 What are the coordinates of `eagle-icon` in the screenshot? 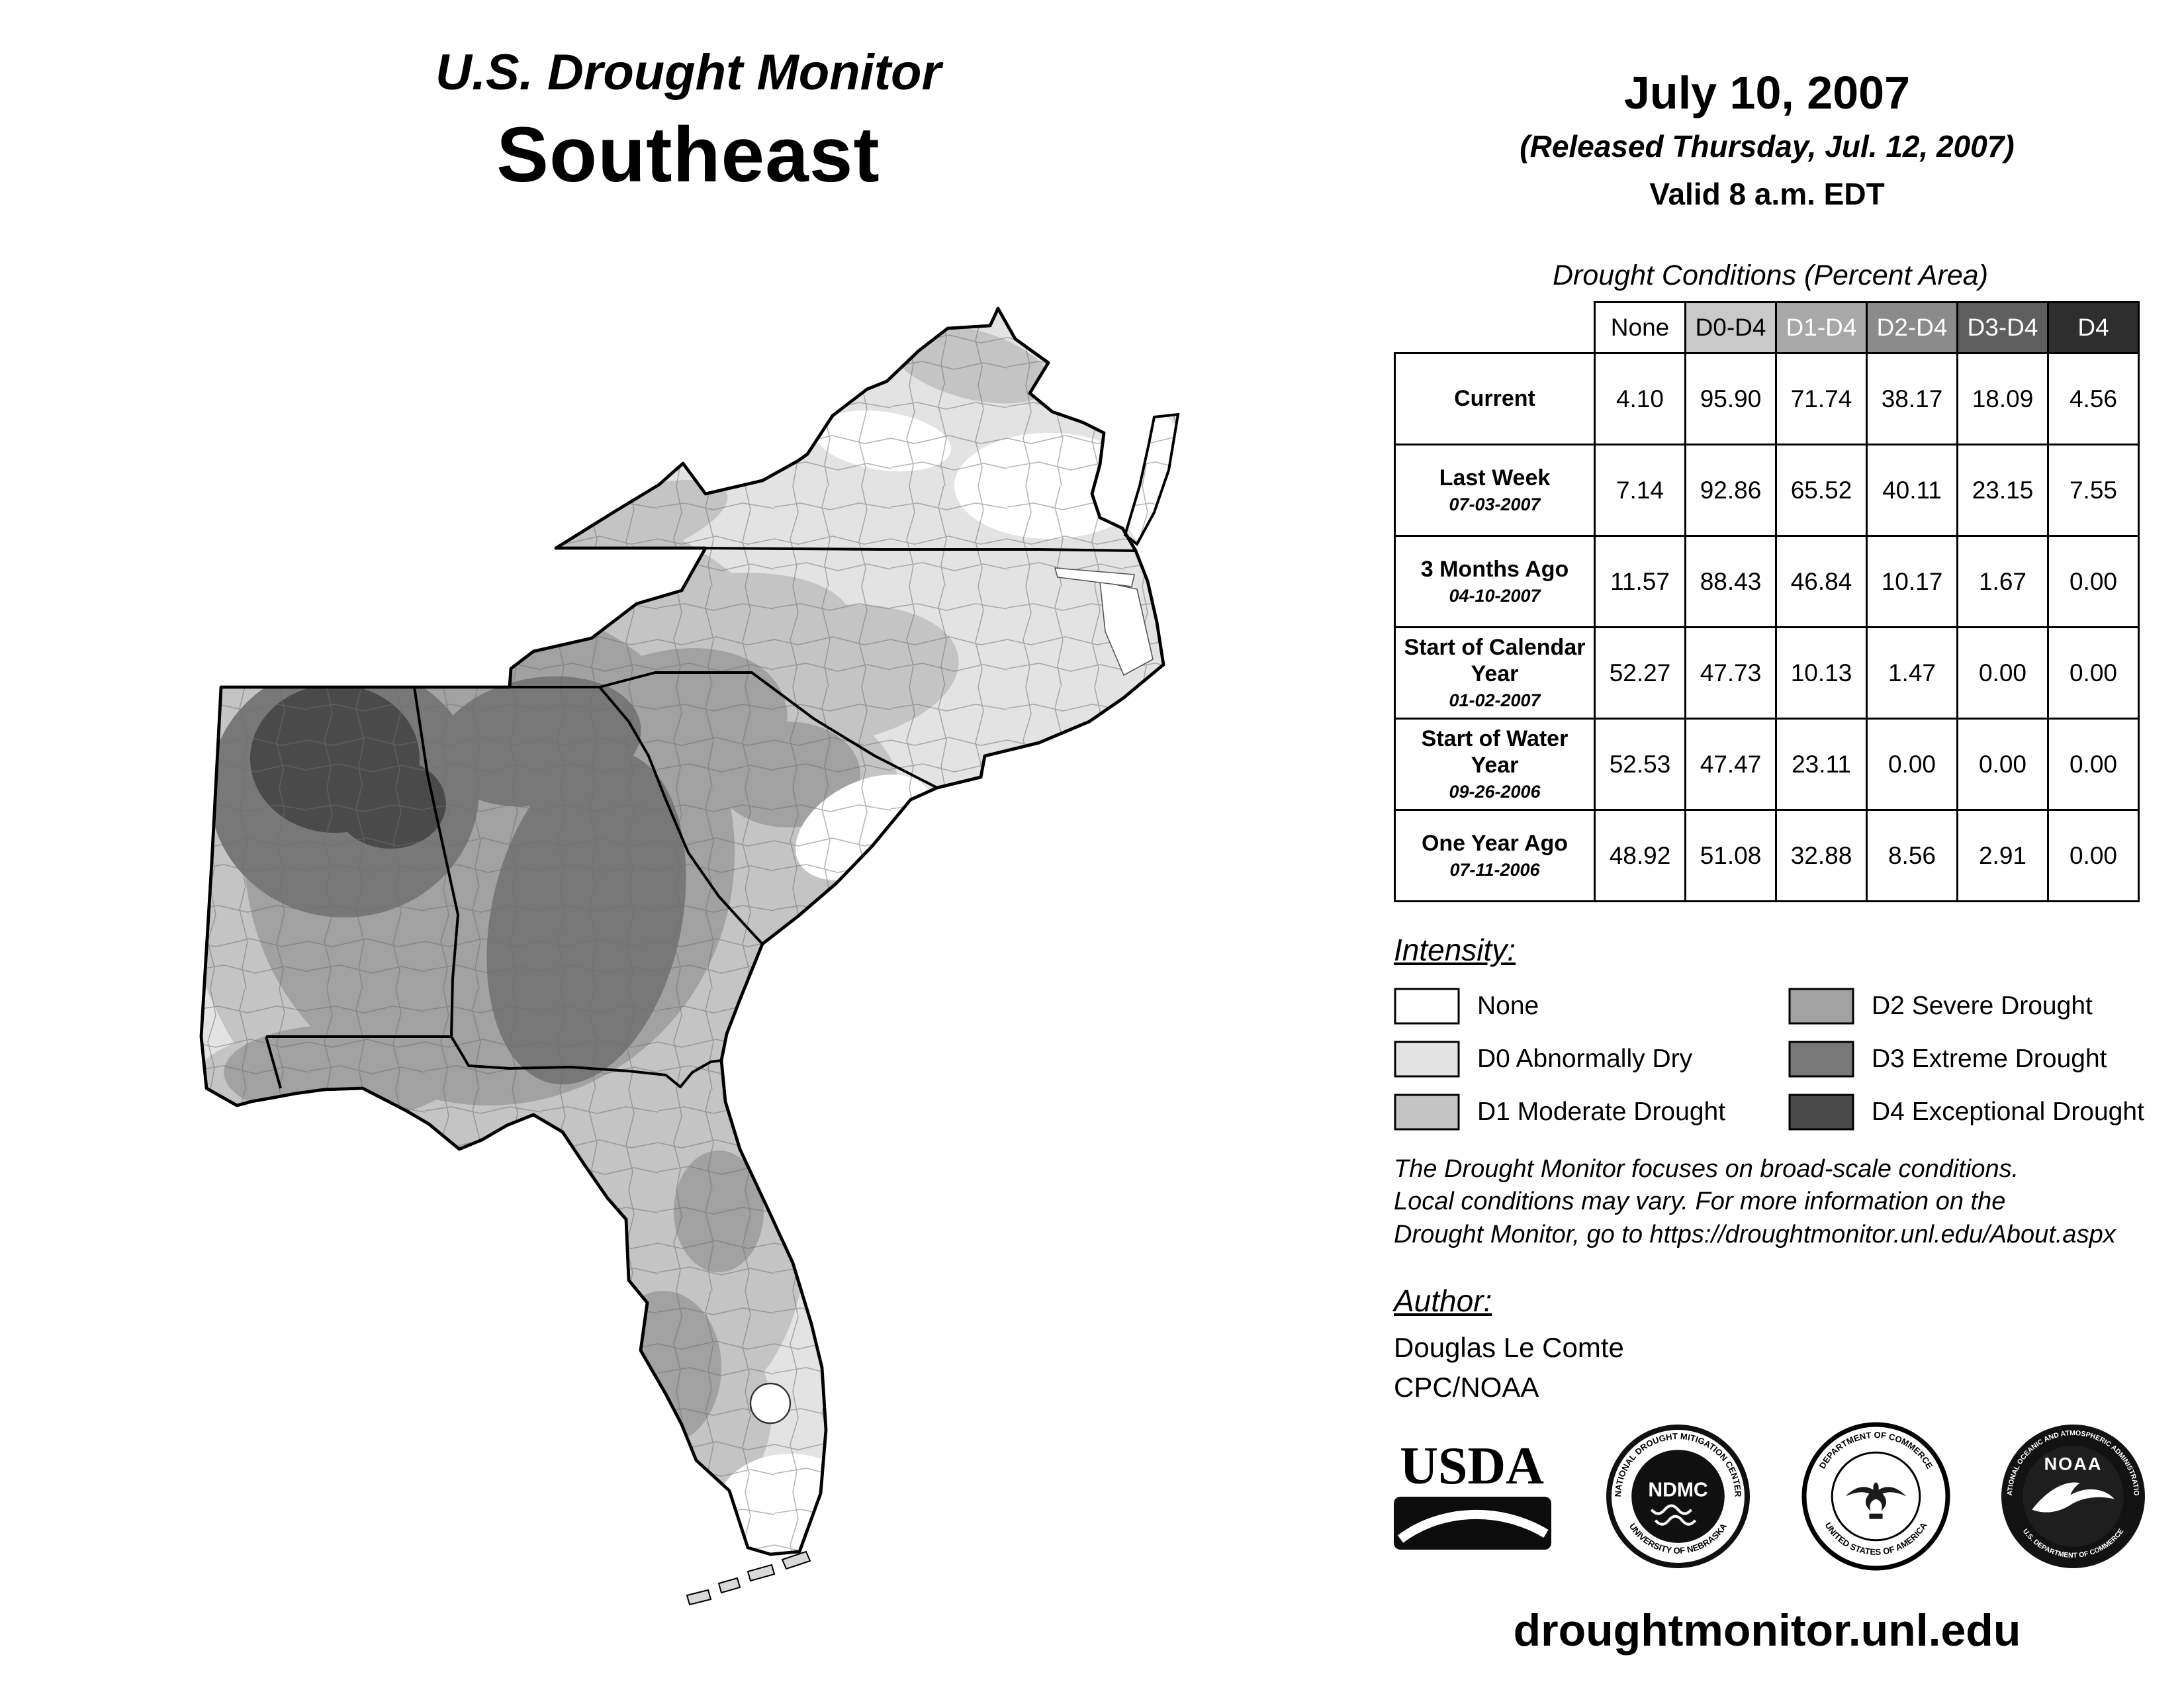 It's located at (1875, 1496).